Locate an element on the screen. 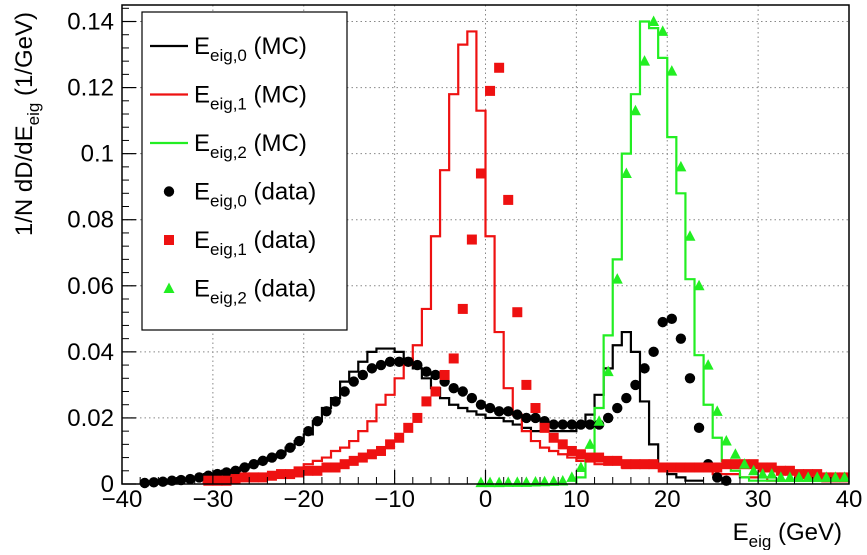  legend-box is located at coordinates (244, 171).